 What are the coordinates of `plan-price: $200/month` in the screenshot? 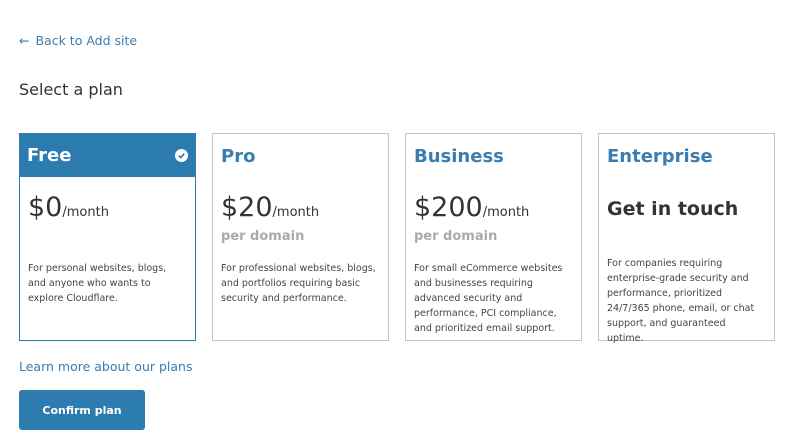 It's located at (472, 207).